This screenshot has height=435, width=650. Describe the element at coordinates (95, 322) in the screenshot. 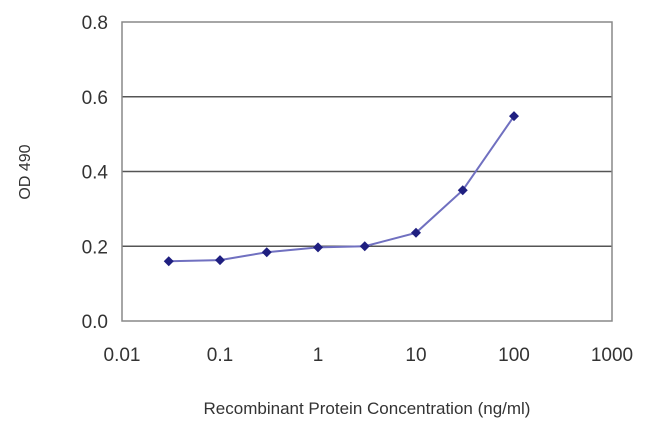

I see `y-tick-label: 0.0` at that location.